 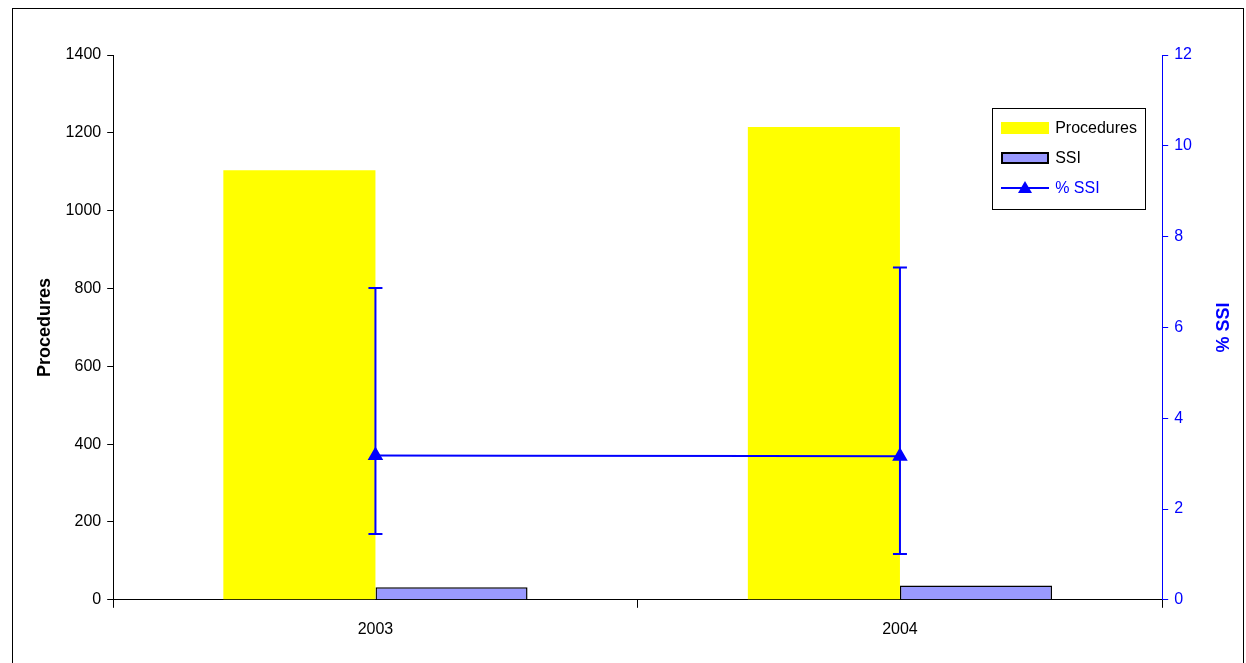 What do you see at coordinates (88, 365) in the screenshot?
I see `y-tick-label: 600` at bounding box center [88, 365].